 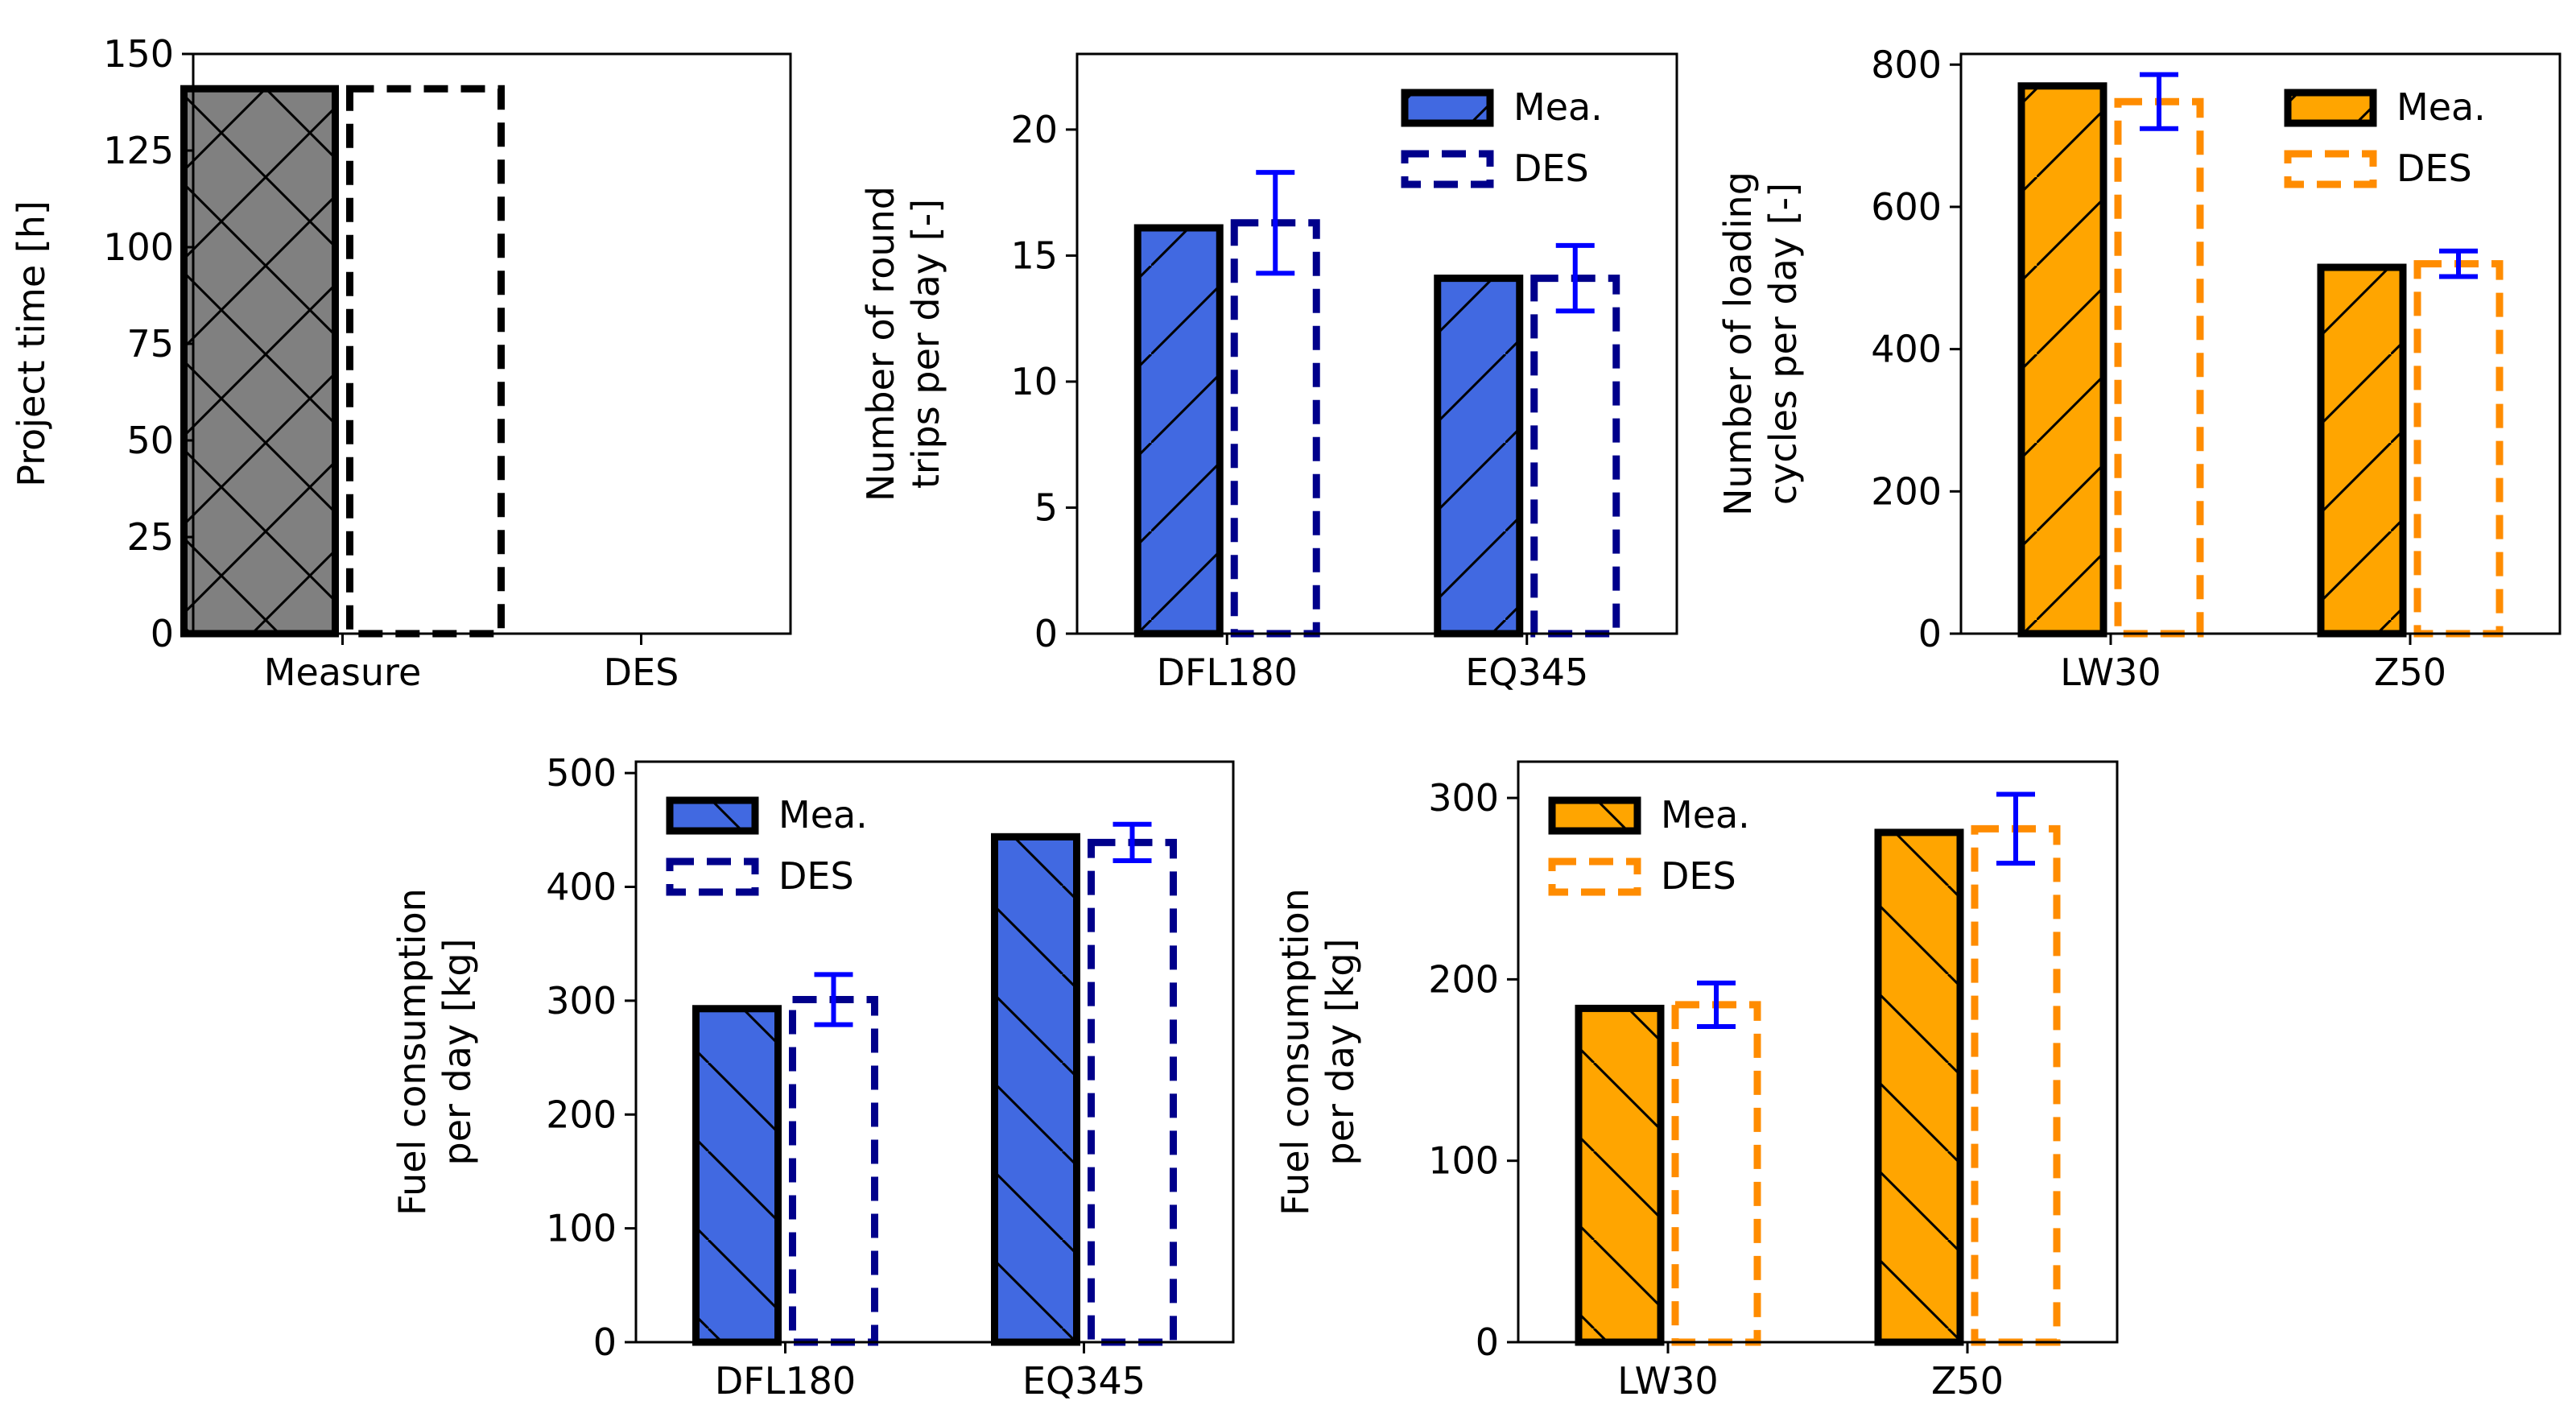 What do you see at coordinates (1906, 207) in the screenshot?
I see `y-tick-label: 600` at bounding box center [1906, 207].